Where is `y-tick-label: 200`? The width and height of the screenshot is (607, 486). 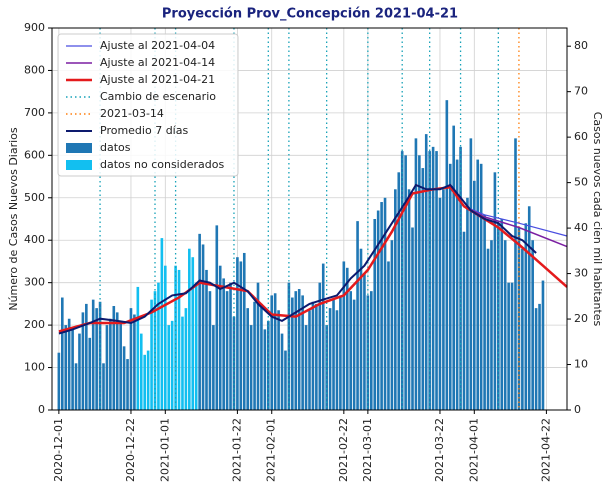 y-tick-label: 200 is located at coordinates (34, 324).